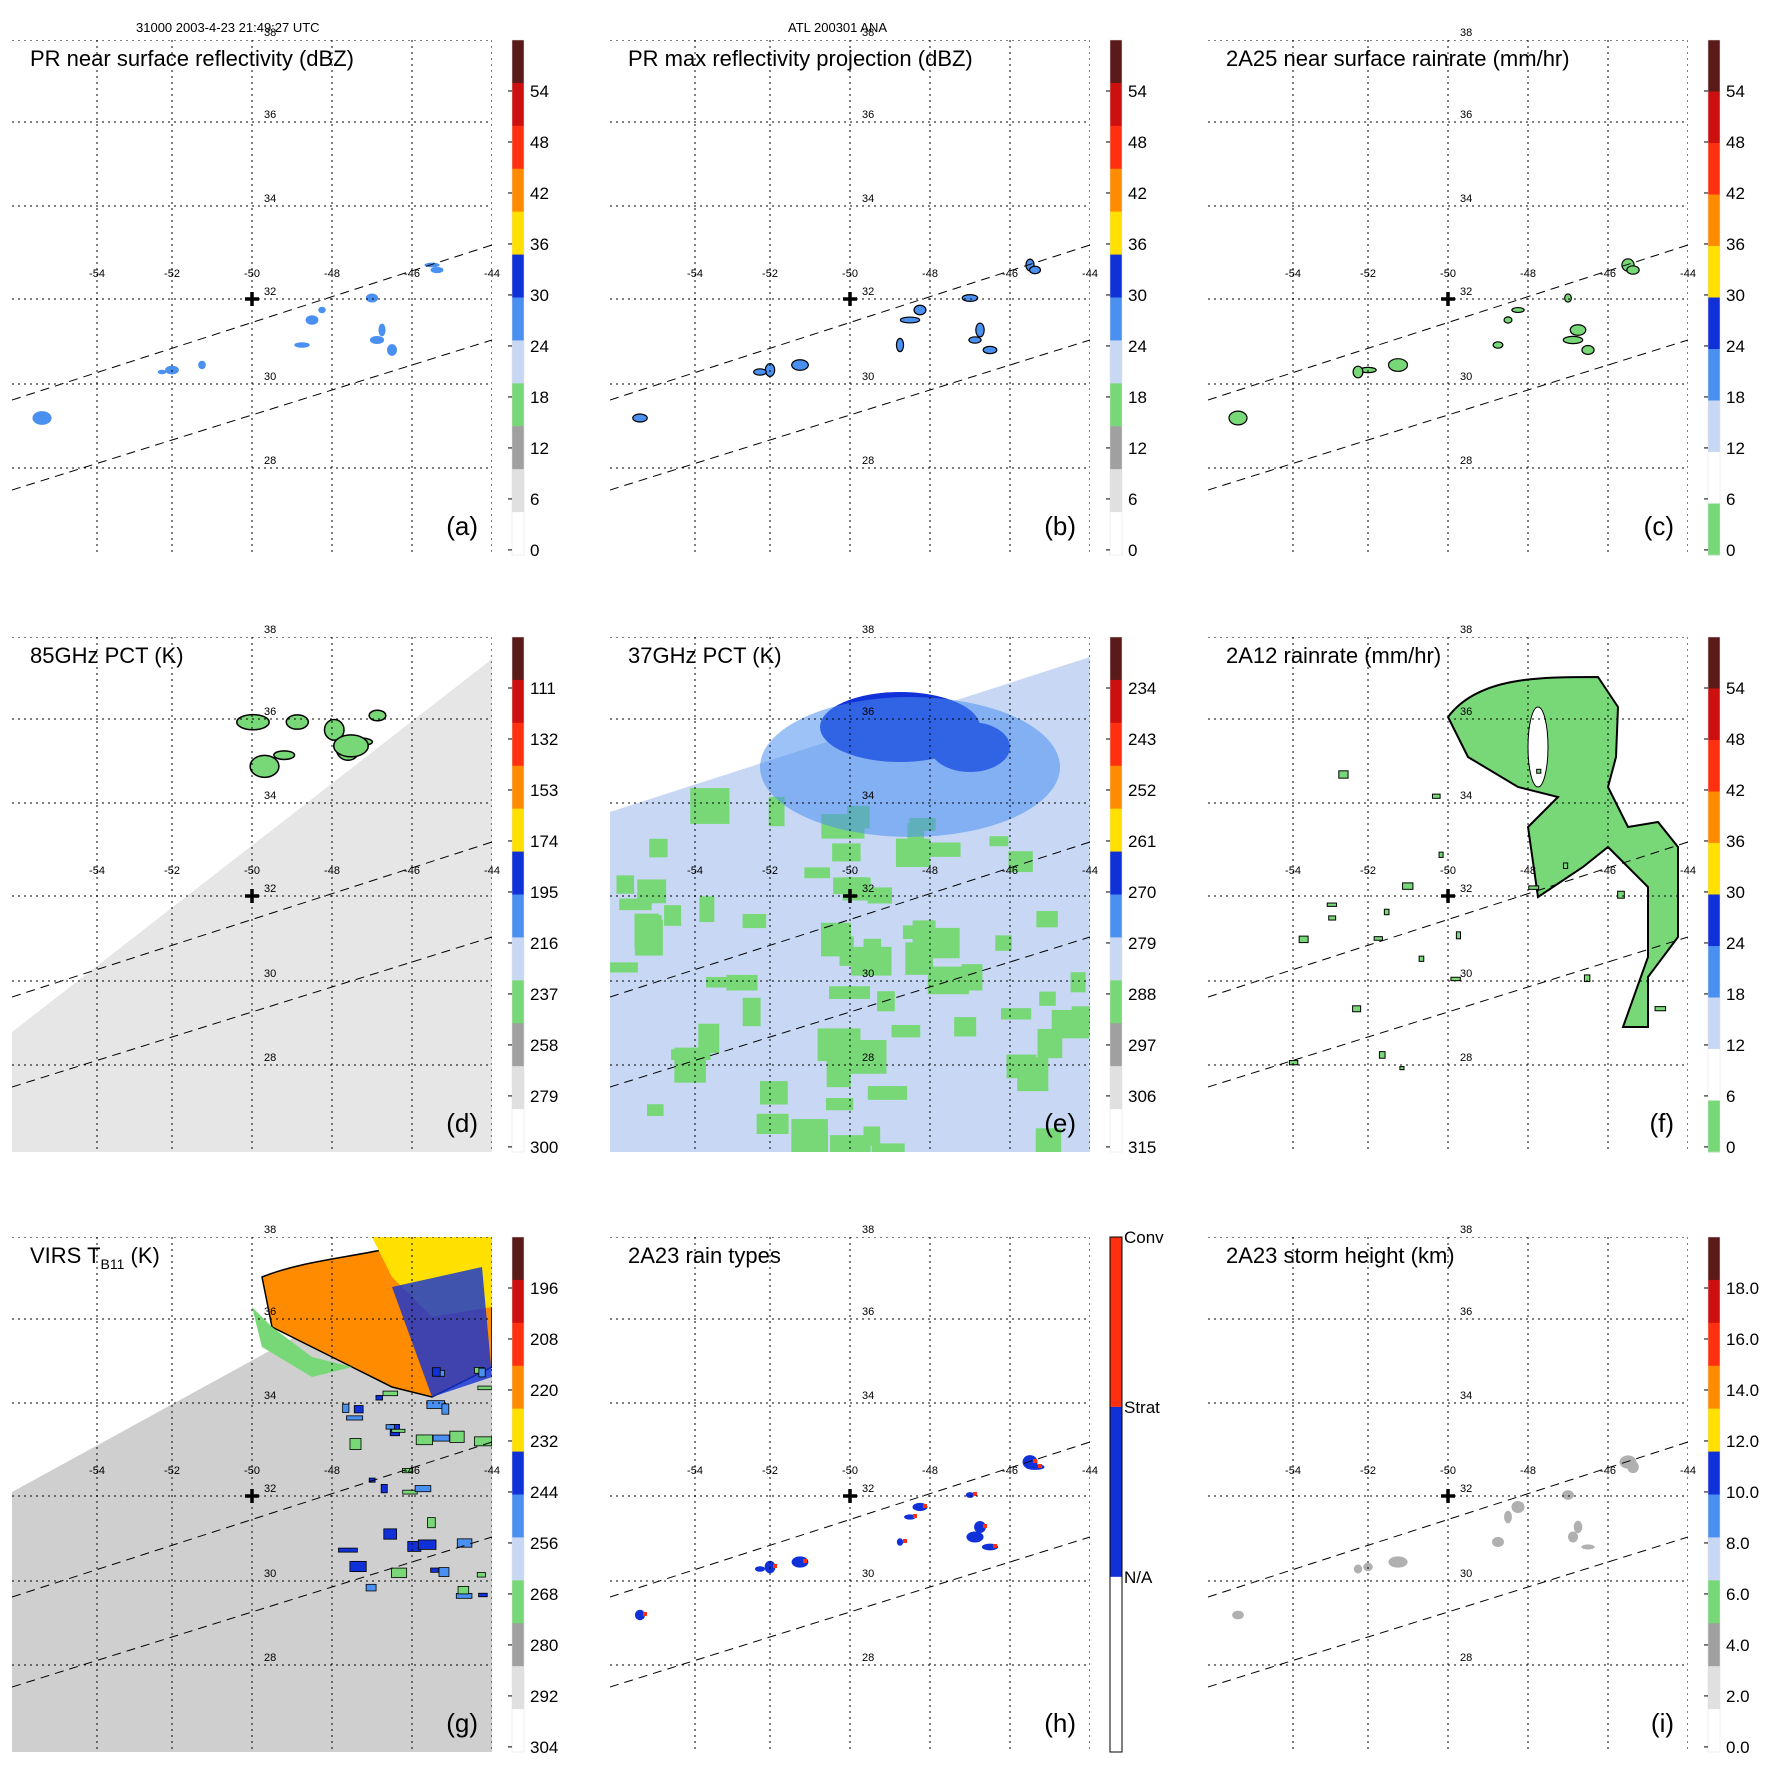  Describe the element at coordinates (1724, 896) in the screenshot. I see `colorbar: 54 48 42 36 30 24 18 12 6 0` at that location.